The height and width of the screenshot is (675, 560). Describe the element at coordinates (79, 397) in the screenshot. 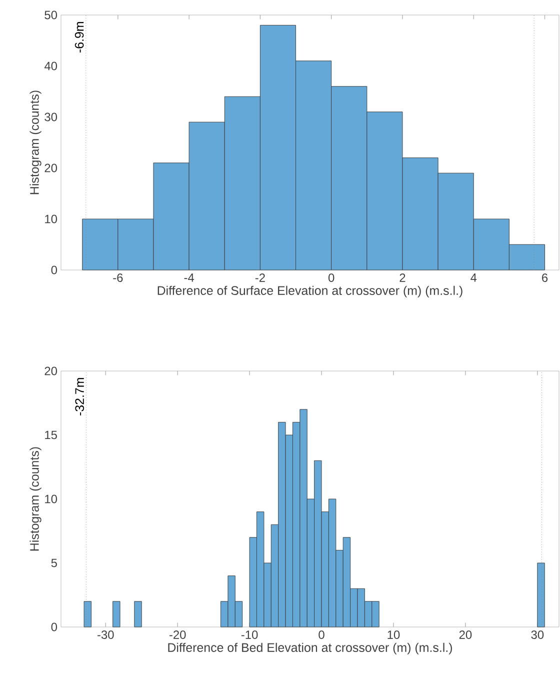

I see `ref-line-label: -32.7m` at that location.